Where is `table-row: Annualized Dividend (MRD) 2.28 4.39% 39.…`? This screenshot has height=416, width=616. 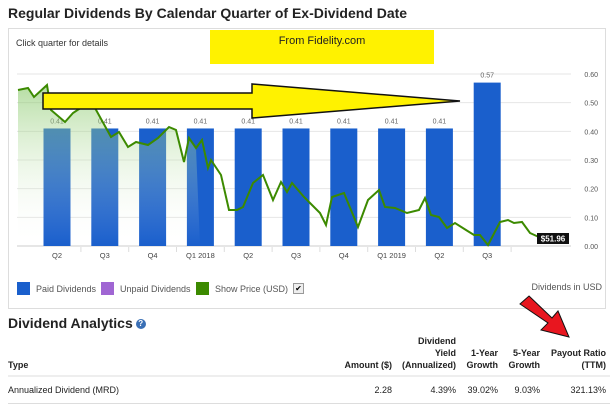 table-row: Annualized Dividend (MRD) 2.28 4.39% 39.… is located at coordinates (309, 390).